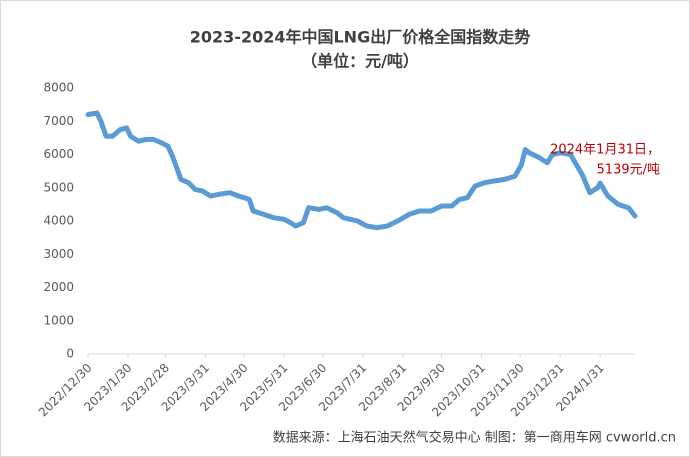  I want to click on y-tick-label: 0, so click(70, 354).